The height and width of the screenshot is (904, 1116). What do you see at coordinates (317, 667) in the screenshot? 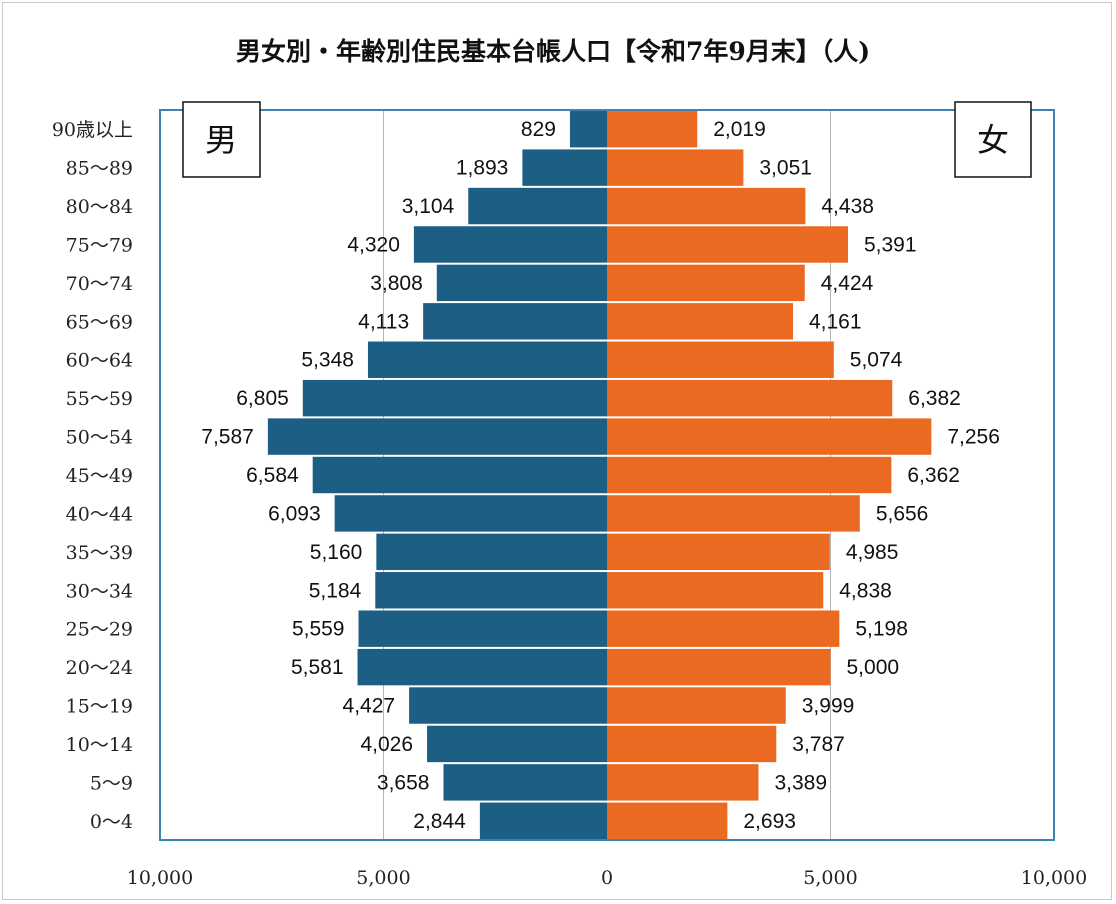
I see `male-data-label: 5,581` at bounding box center [317, 667].